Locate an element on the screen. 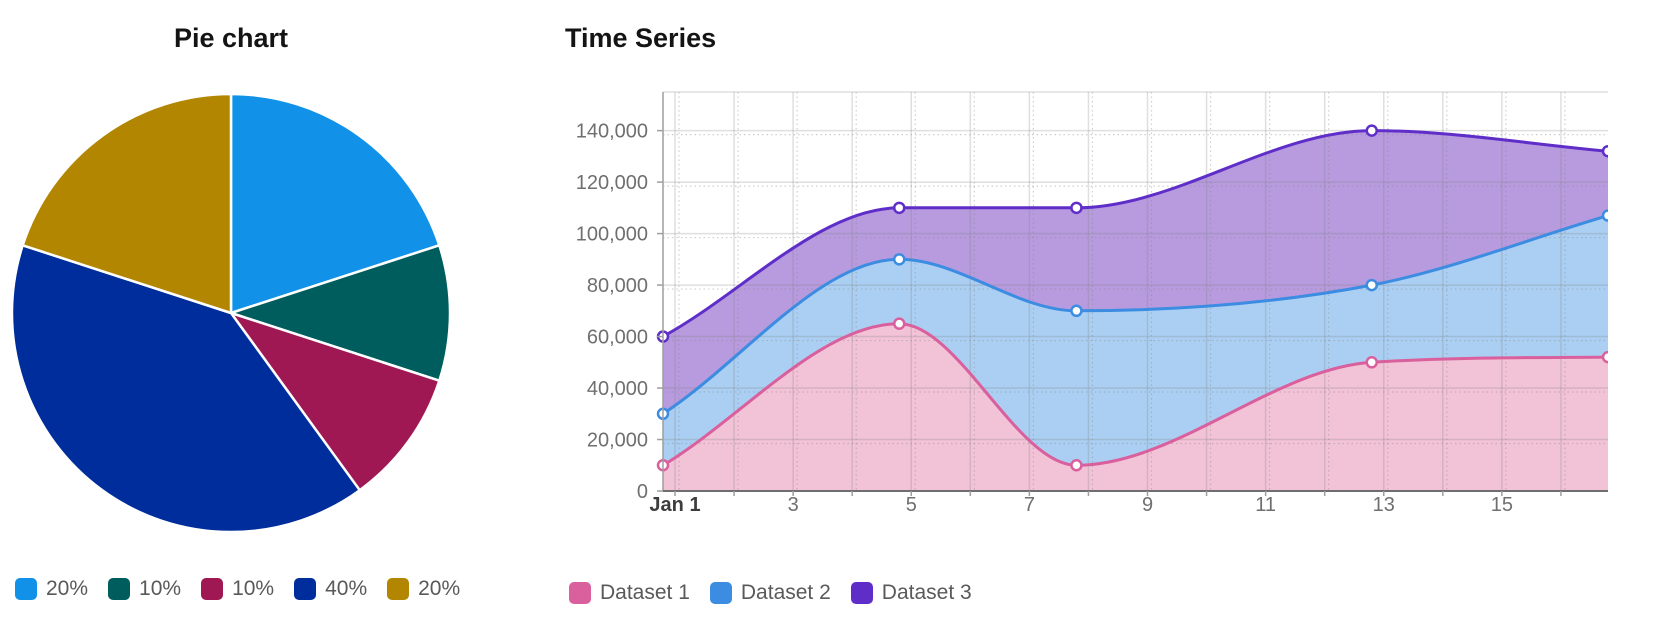 The width and height of the screenshot is (1672, 622). pie-legend-item-4: 40% is located at coordinates (330, 589).